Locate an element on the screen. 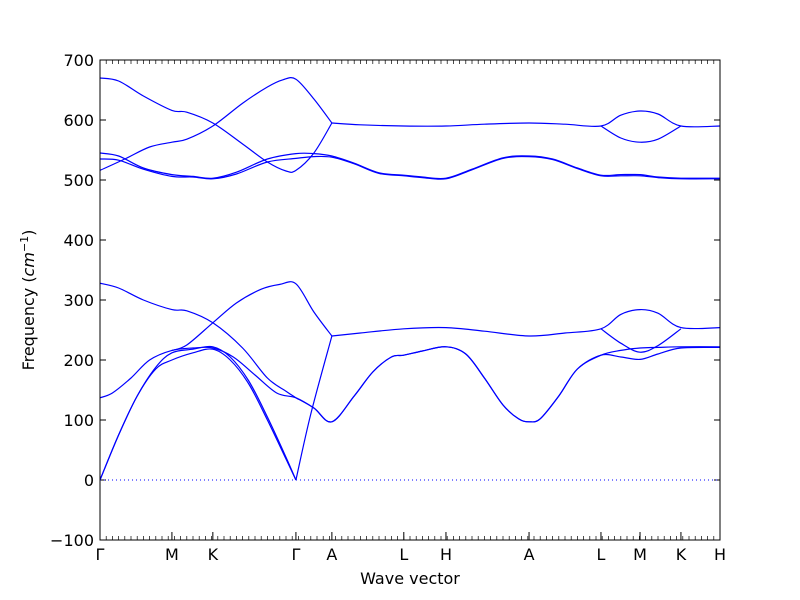 This screenshot has width=800, height=600. x-axis-label: Wave vector is located at coordinates (410, 578).